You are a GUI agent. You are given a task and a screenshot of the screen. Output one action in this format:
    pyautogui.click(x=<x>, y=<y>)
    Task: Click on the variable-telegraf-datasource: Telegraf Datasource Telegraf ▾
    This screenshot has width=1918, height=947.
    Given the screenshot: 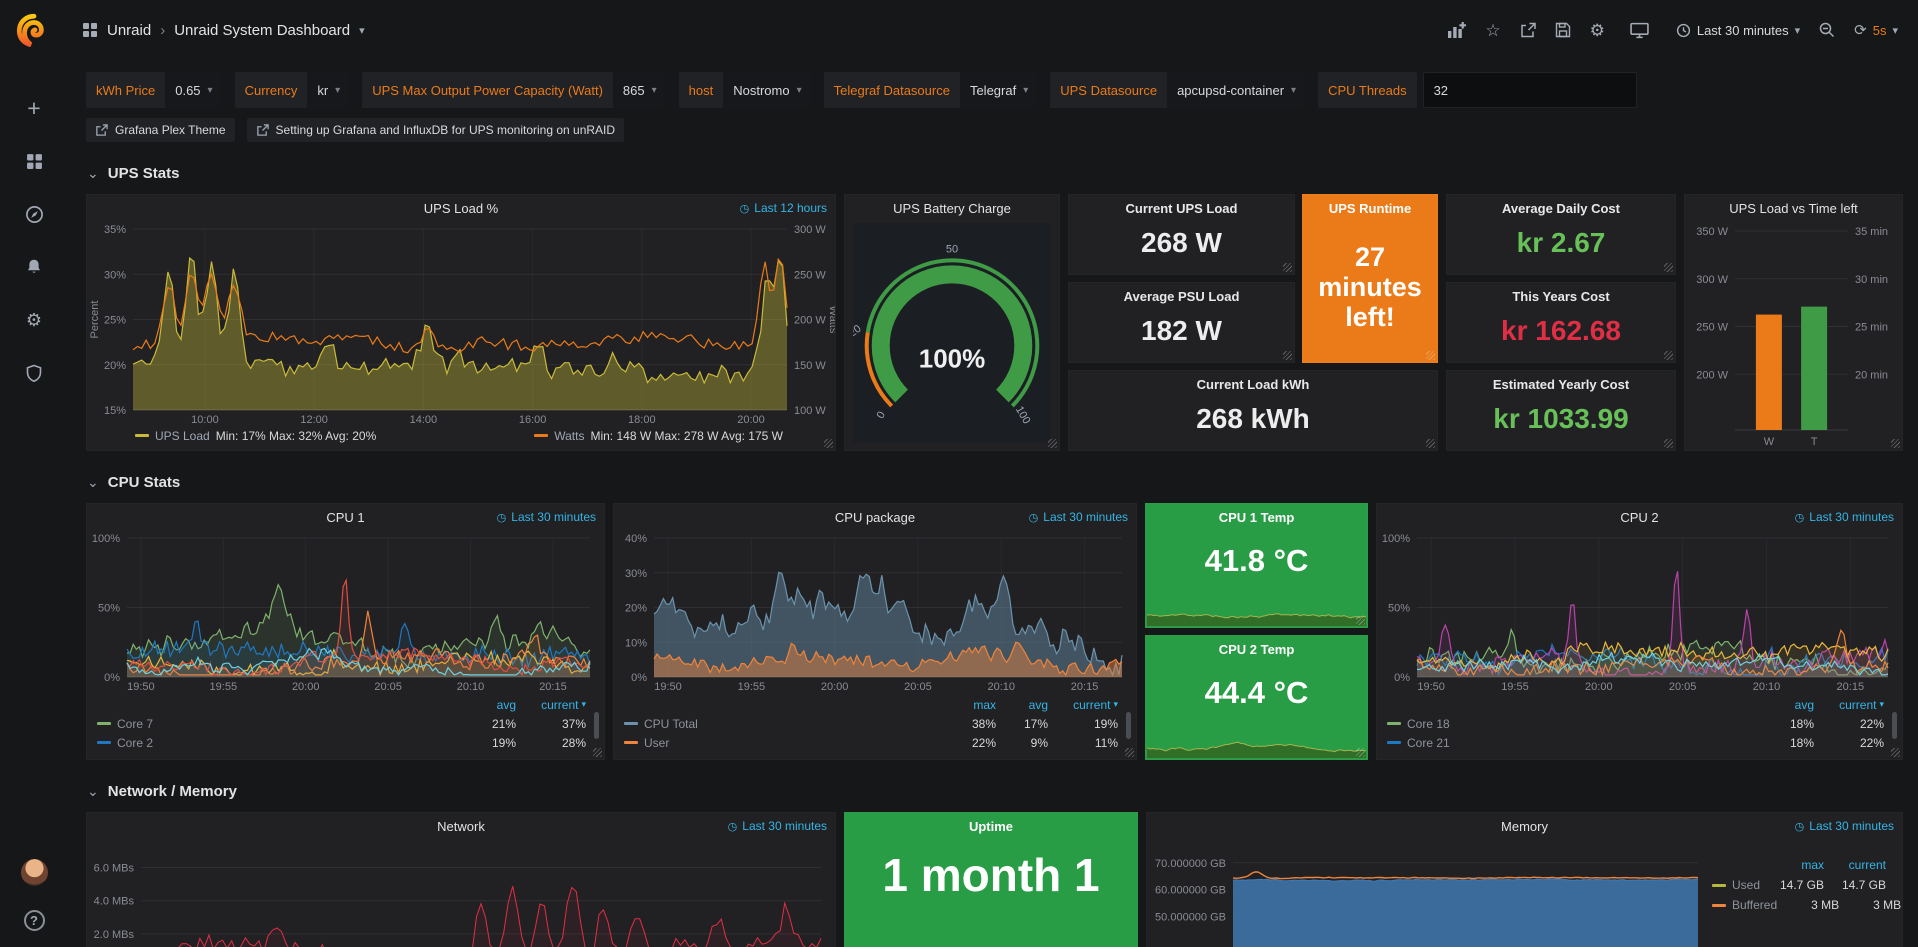 What is the action you would take?
    pyautogui.click(x=930, y=90)
    